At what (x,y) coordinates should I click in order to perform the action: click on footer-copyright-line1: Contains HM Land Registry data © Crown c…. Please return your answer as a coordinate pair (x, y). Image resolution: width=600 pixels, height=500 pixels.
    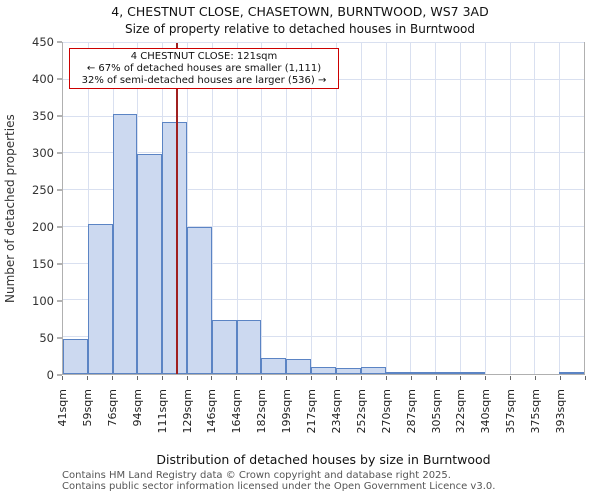
    Looking at the image, I should click on (256, 475).